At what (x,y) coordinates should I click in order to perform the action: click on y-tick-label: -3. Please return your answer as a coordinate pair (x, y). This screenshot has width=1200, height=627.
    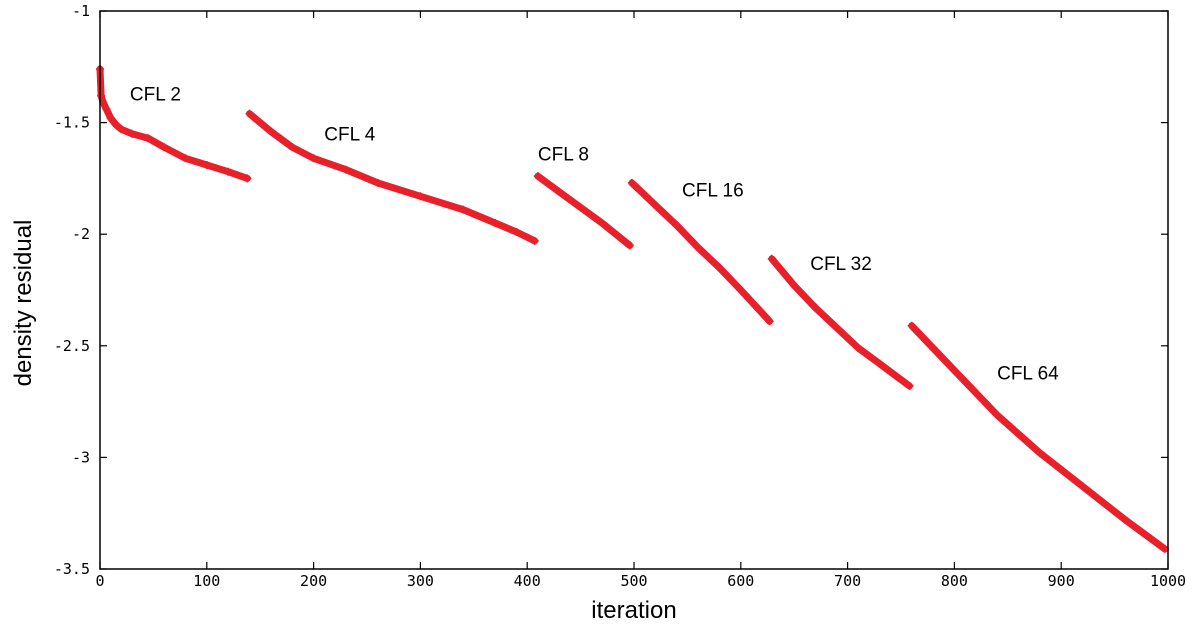
    Looking at the image, I should click on (81, 457).